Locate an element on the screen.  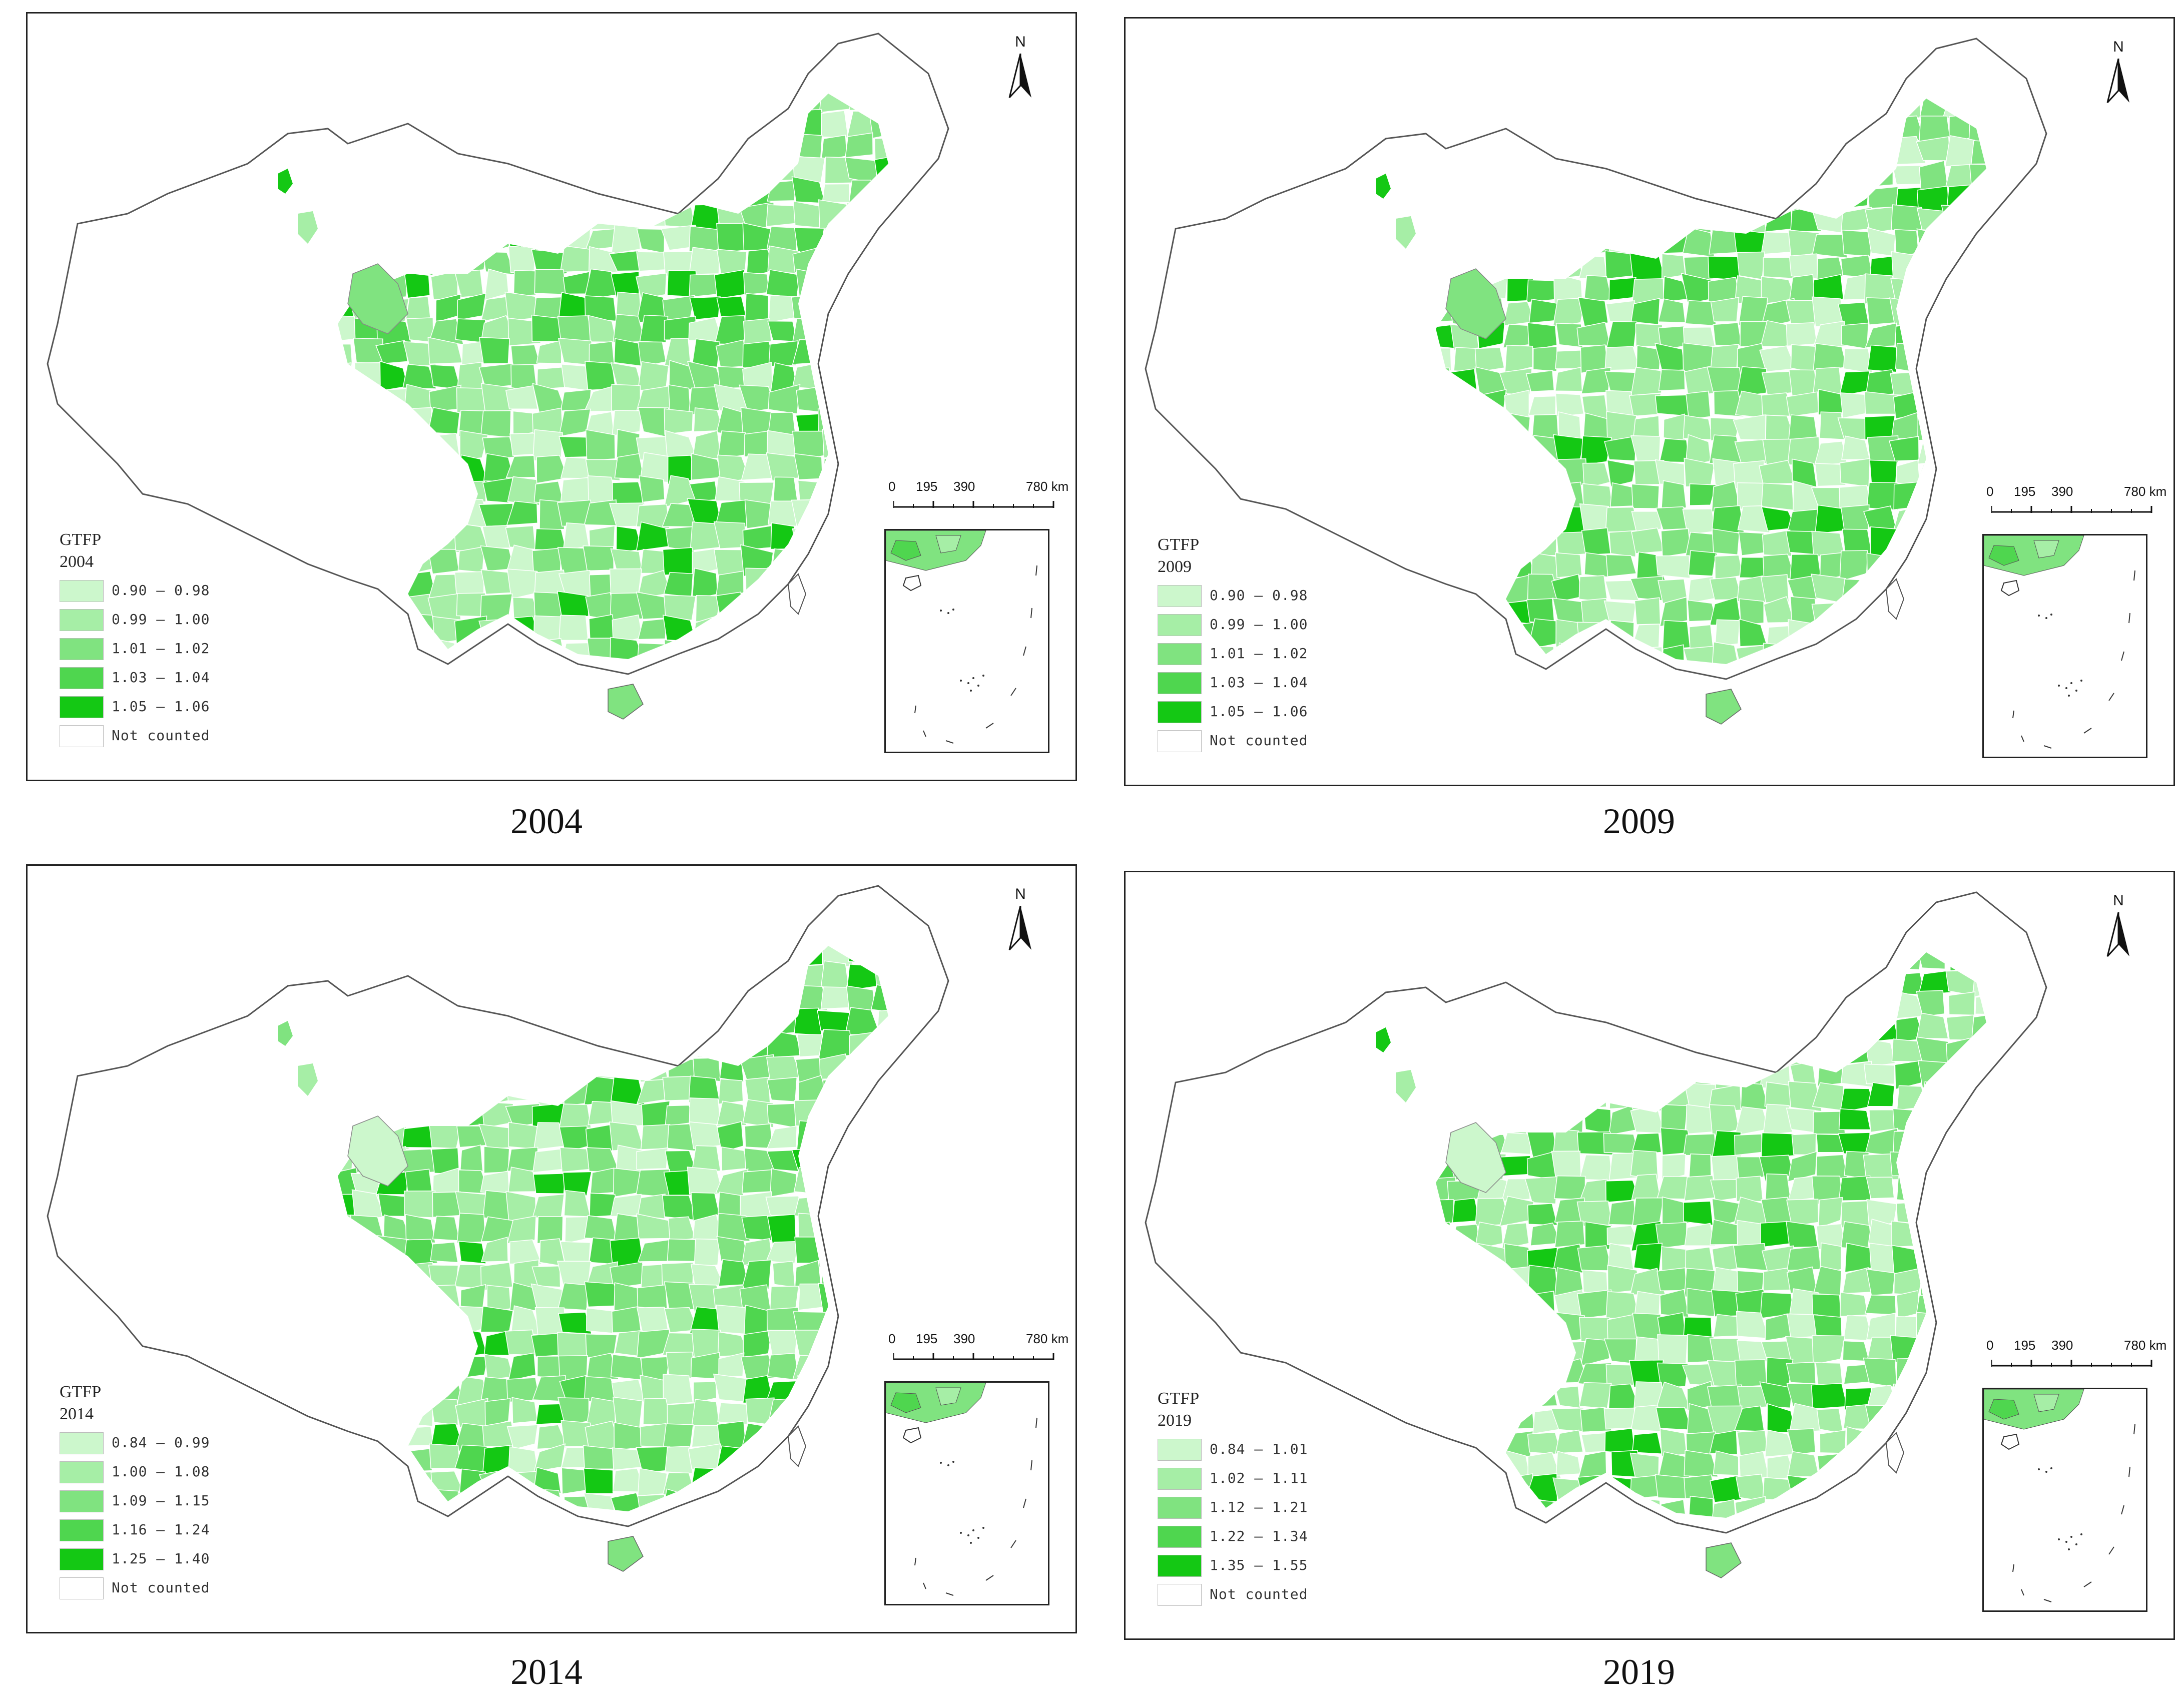
legend-label: 0.99 – 1.00 is located at coordinates (161, 619).